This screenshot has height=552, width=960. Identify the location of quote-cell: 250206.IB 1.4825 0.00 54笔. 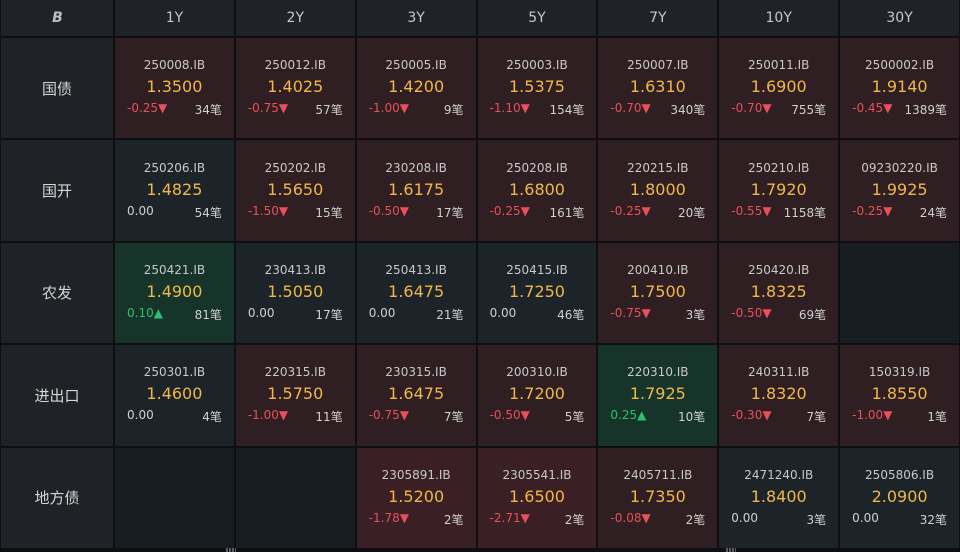
(174, 190).